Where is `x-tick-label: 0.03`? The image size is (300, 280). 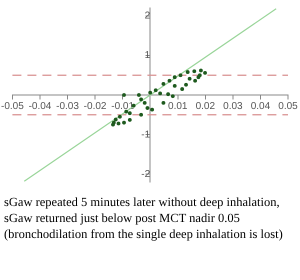
x-tick-label: 0.03 is located at coordinates (233, 106).